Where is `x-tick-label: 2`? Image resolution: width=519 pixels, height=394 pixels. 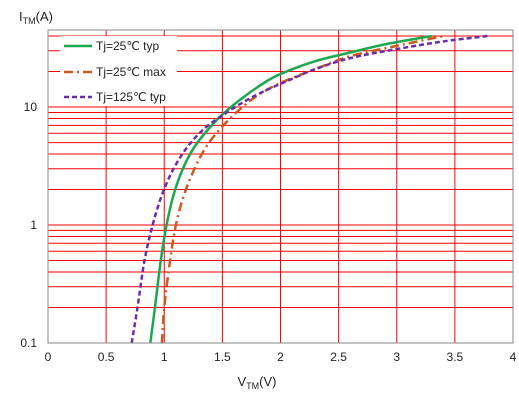
x-tick-label: 2 is located at coordinates (280, 357).